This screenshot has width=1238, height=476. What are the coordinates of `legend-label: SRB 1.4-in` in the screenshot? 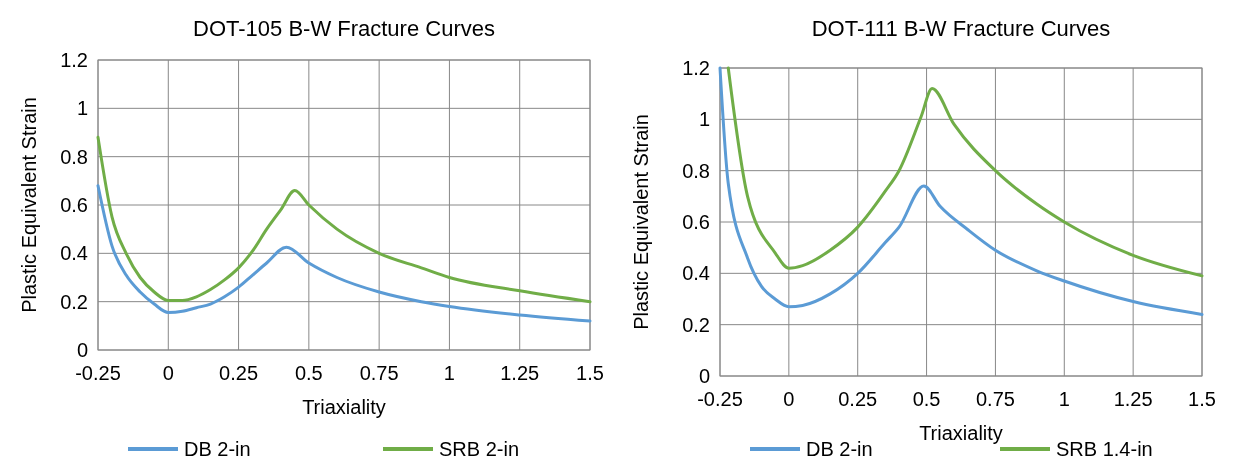 It's located at (1104, 449).